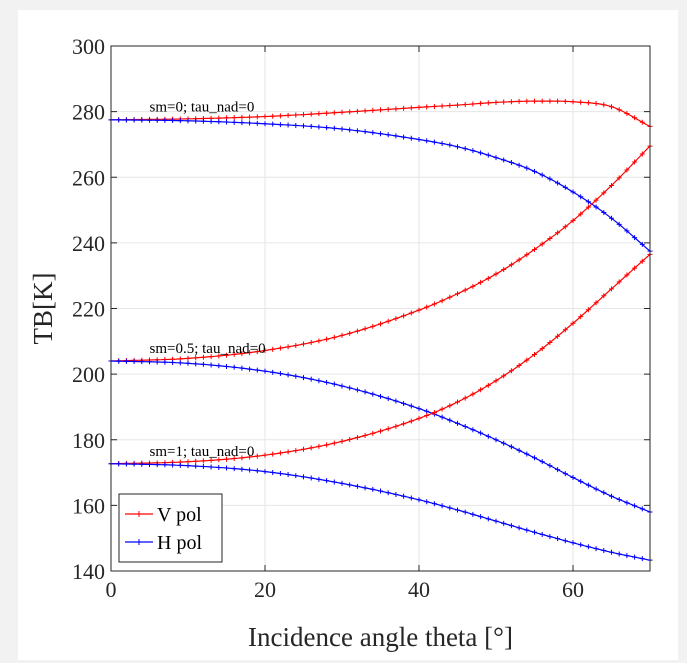 This screenshot has height=663, width=687. Describe the element at coordinates (88, 505) in the screenshot. I see `y-tick-label: 160` at that location.